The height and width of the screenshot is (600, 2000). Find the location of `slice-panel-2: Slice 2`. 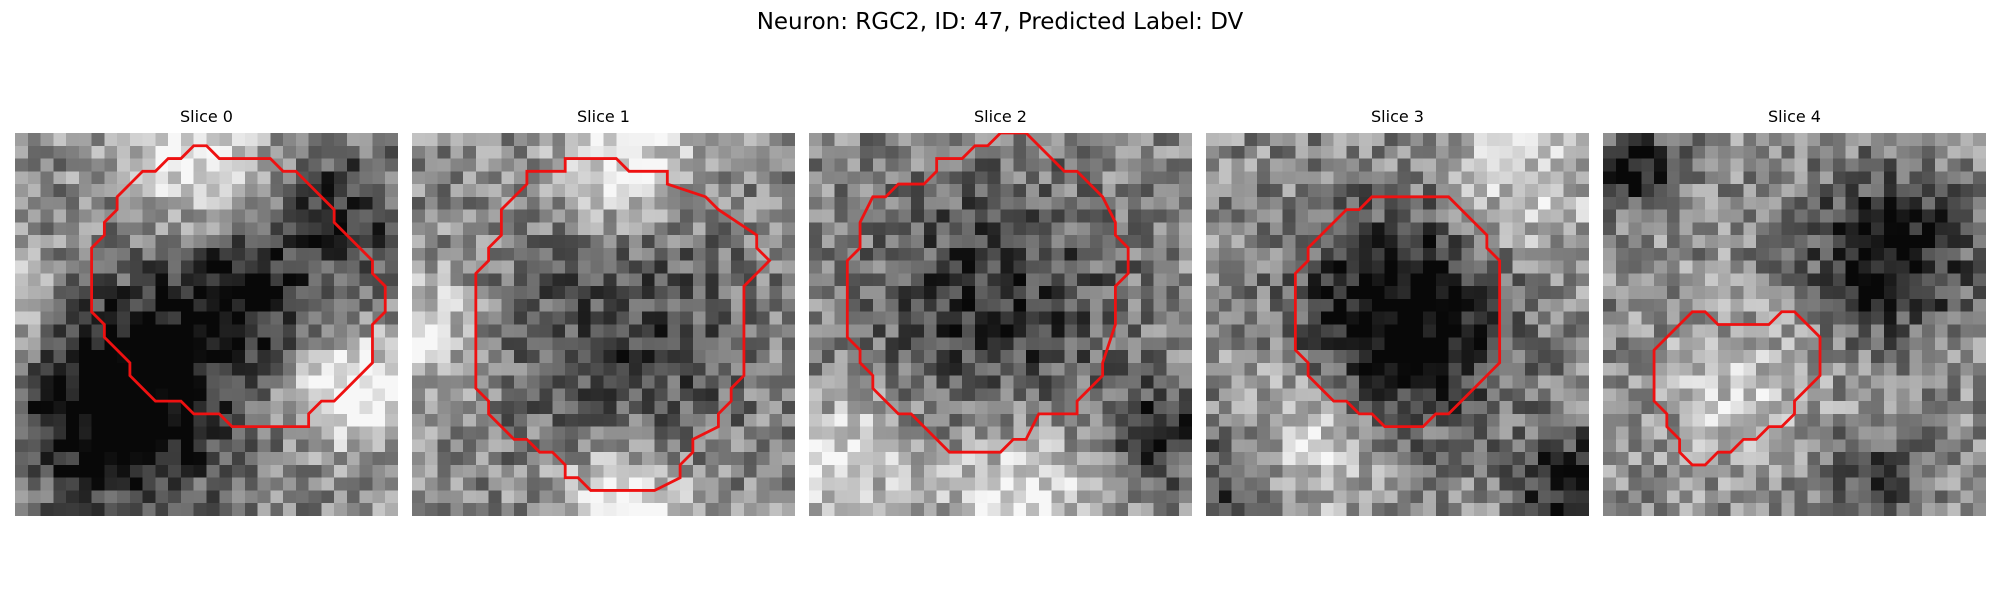

slice-panel-2: Slice 2 is located at coordinates (1000, 311).